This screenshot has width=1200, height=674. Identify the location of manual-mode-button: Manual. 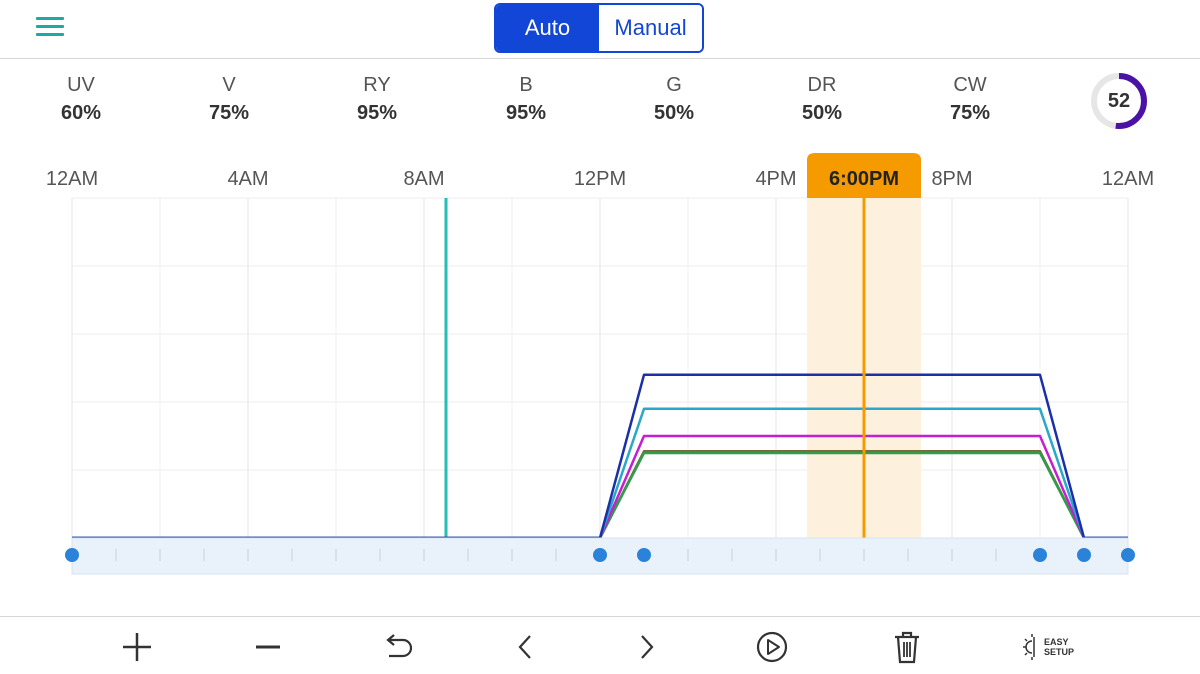
(650, 28).